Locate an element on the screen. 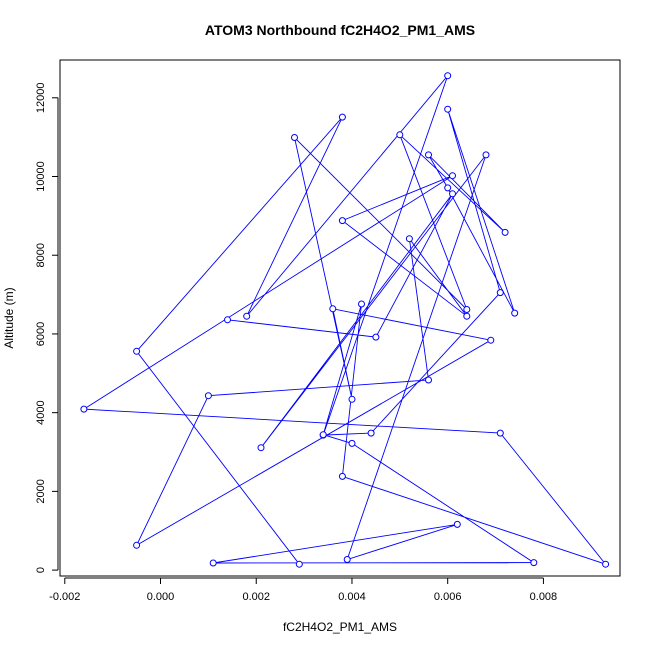  y-axis: 0 2000 4000 6000 8000 10000 12000 is located at coordinates (47, 327).